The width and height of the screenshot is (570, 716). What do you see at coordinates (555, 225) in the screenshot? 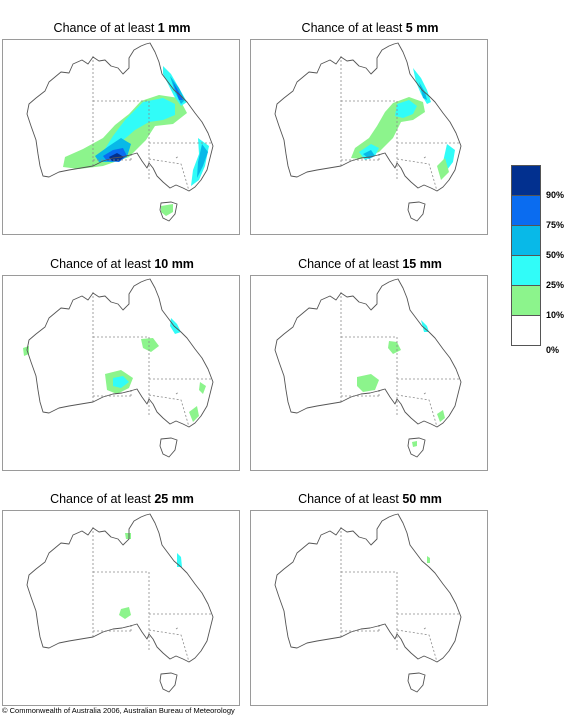
I see `legend-tick: 75%` at bounding box center [555, 225].